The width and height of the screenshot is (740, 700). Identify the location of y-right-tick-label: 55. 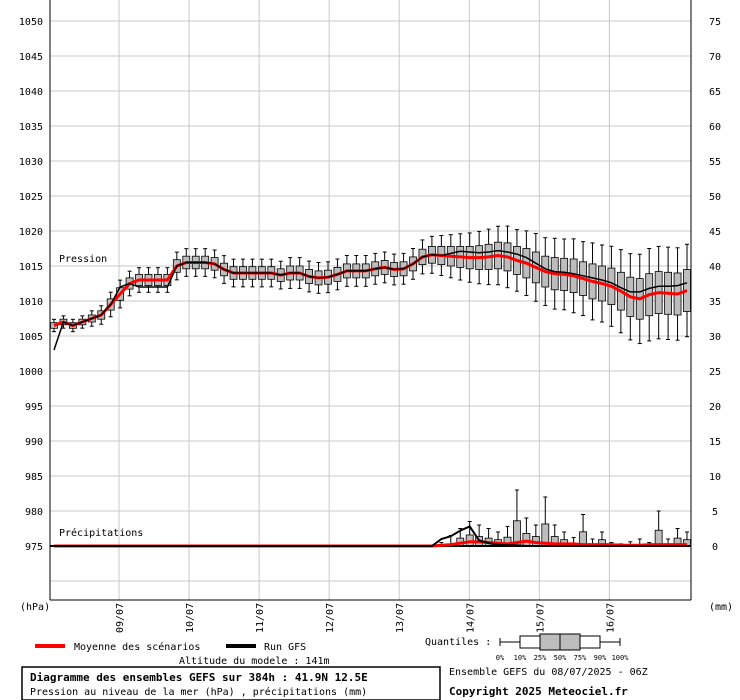
(715, 162).